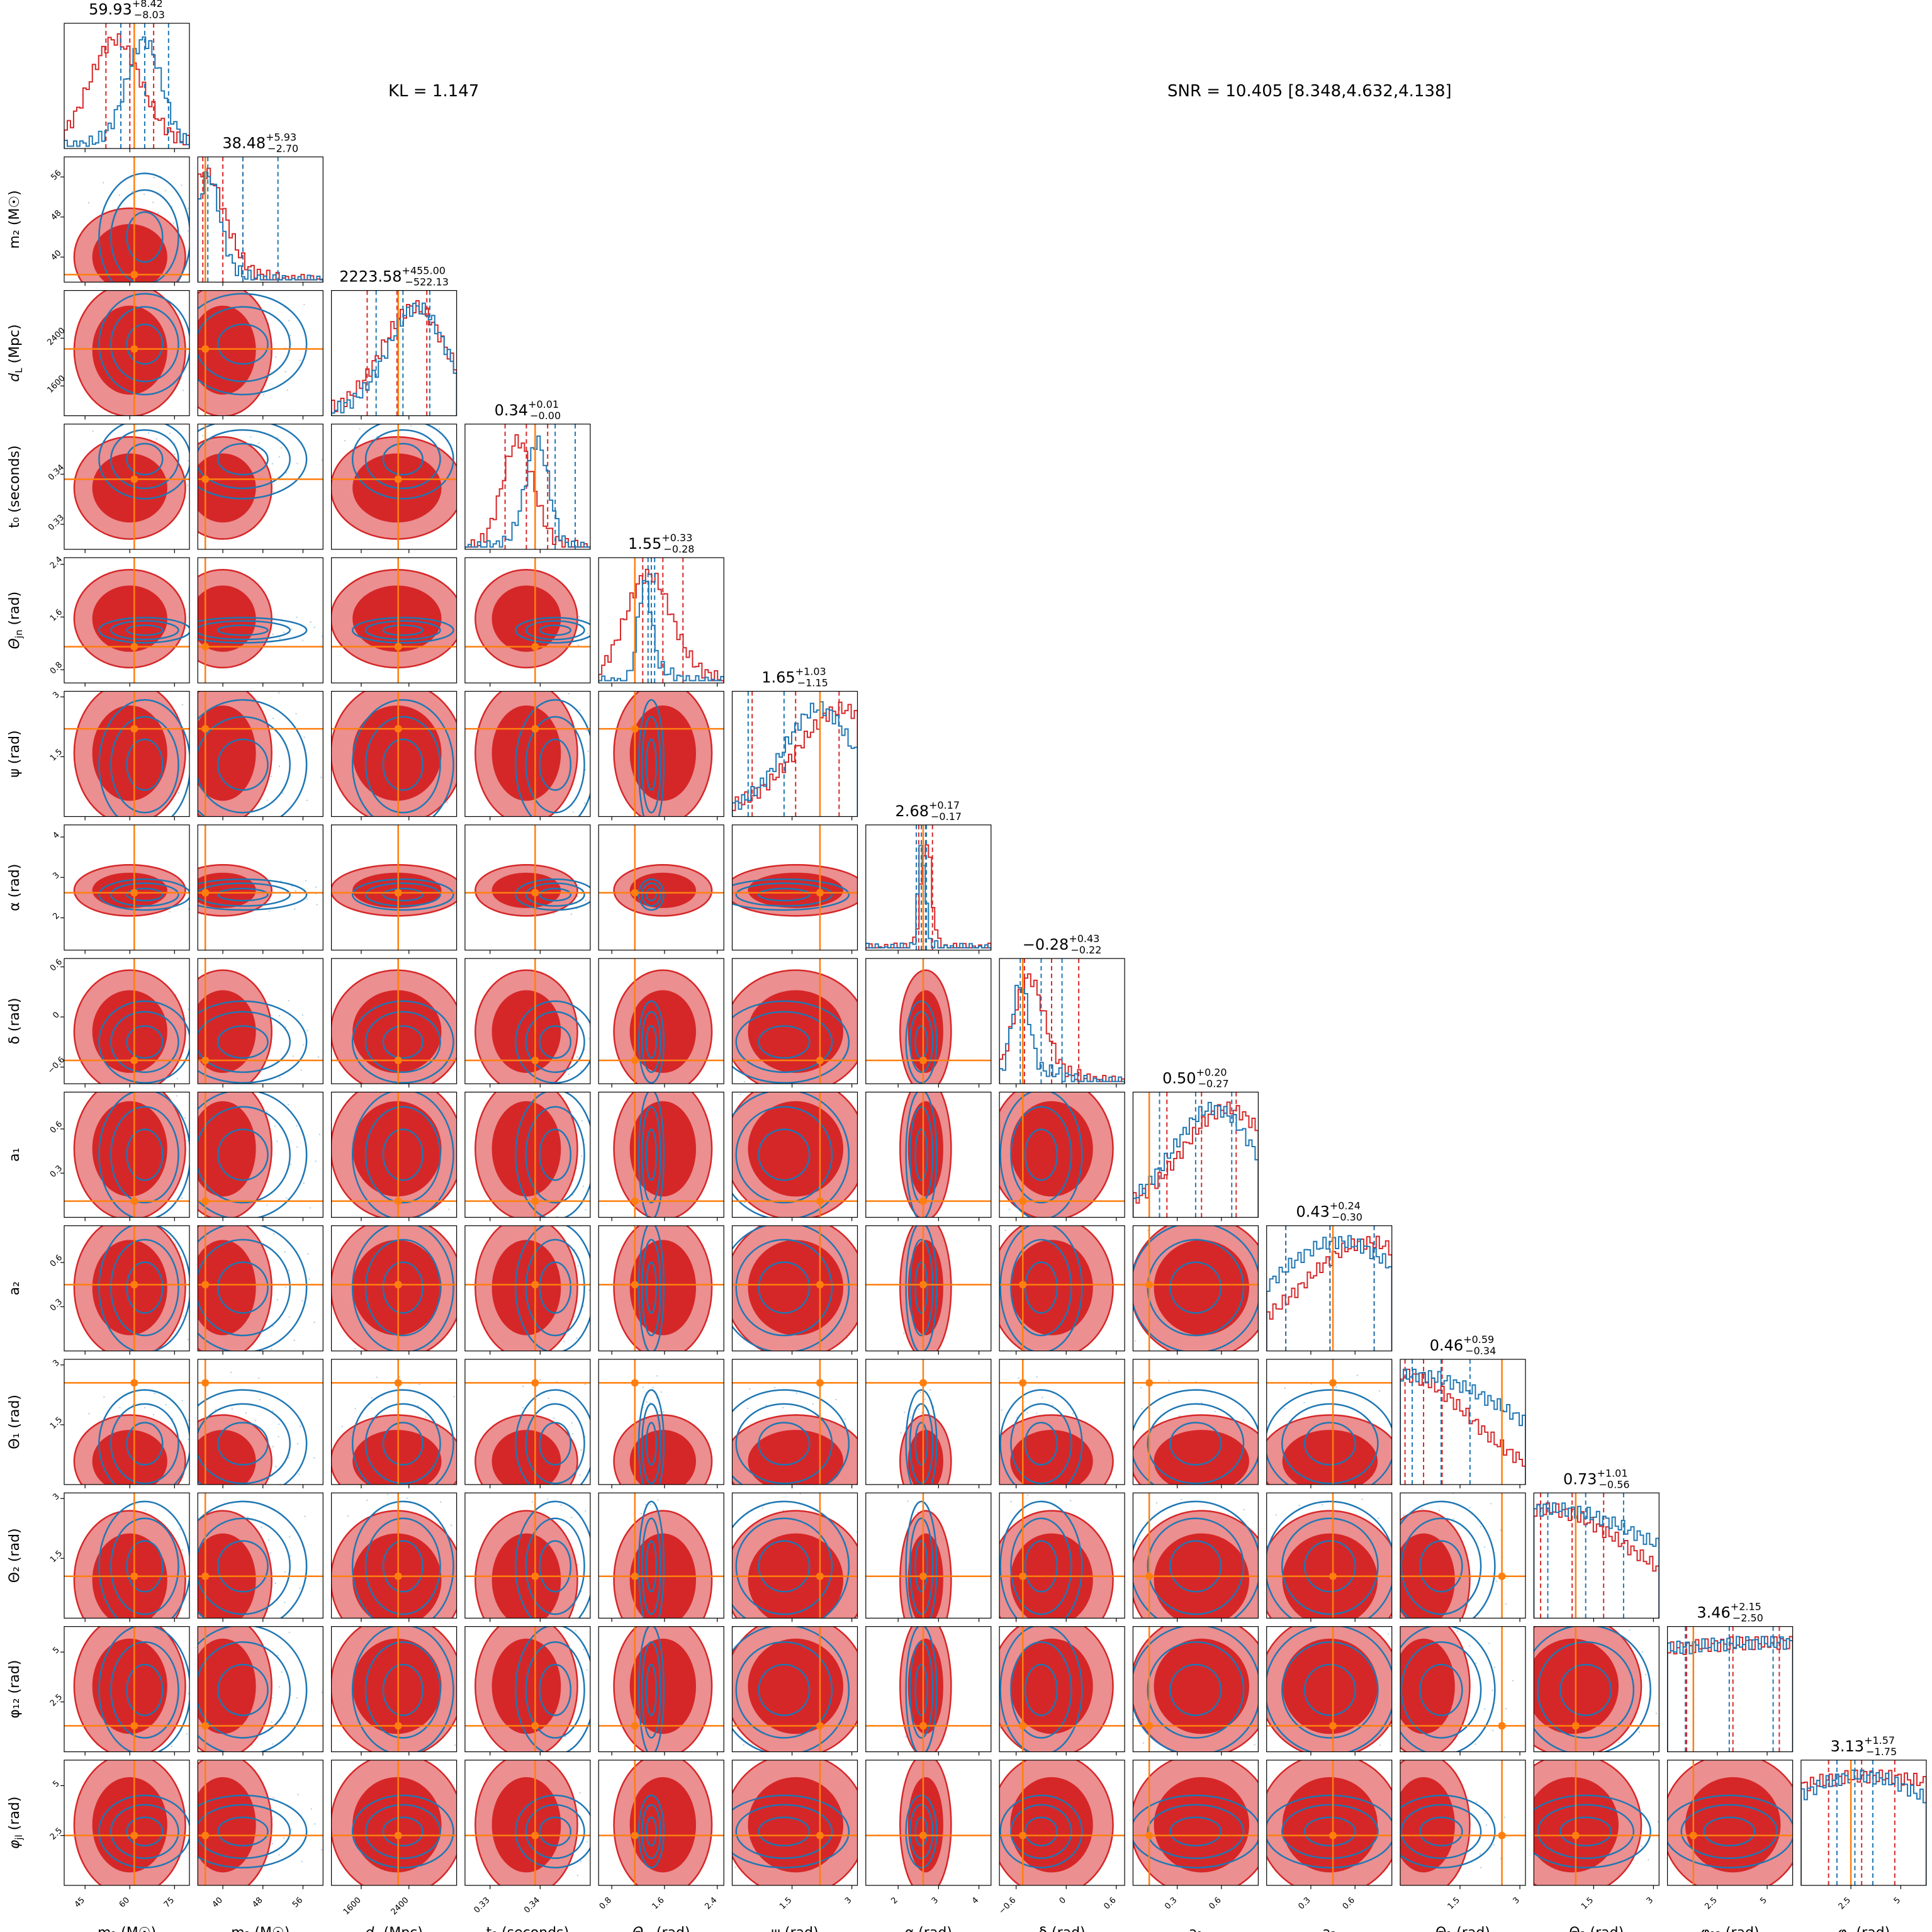 The image size is (1932, 1932). What do you see at coordinates (527, 889) in the screenshot?
I see `panel-t0-alpha` at bounding box center [527, 889].